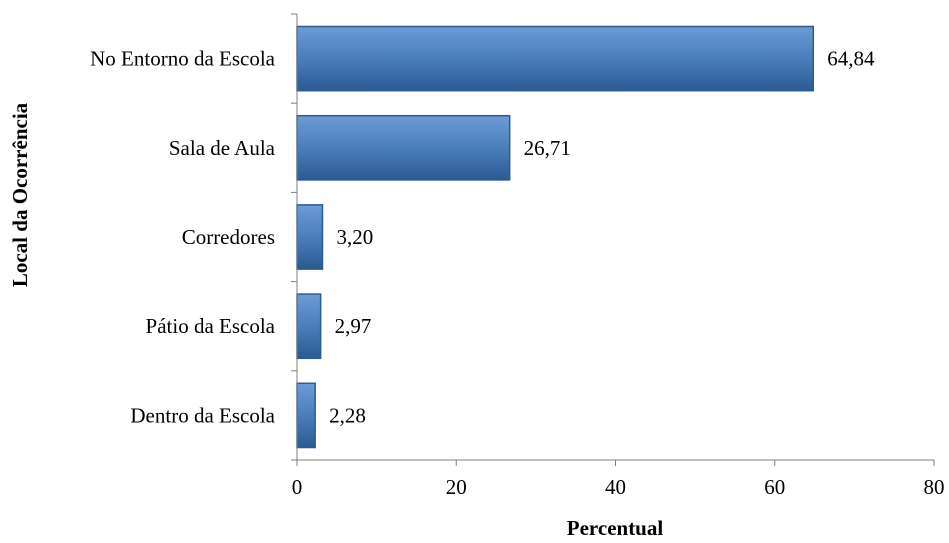 The width and height of the screenshot is (949, 543). I want to click on category-label-2: Corredores, so click(228, 237).